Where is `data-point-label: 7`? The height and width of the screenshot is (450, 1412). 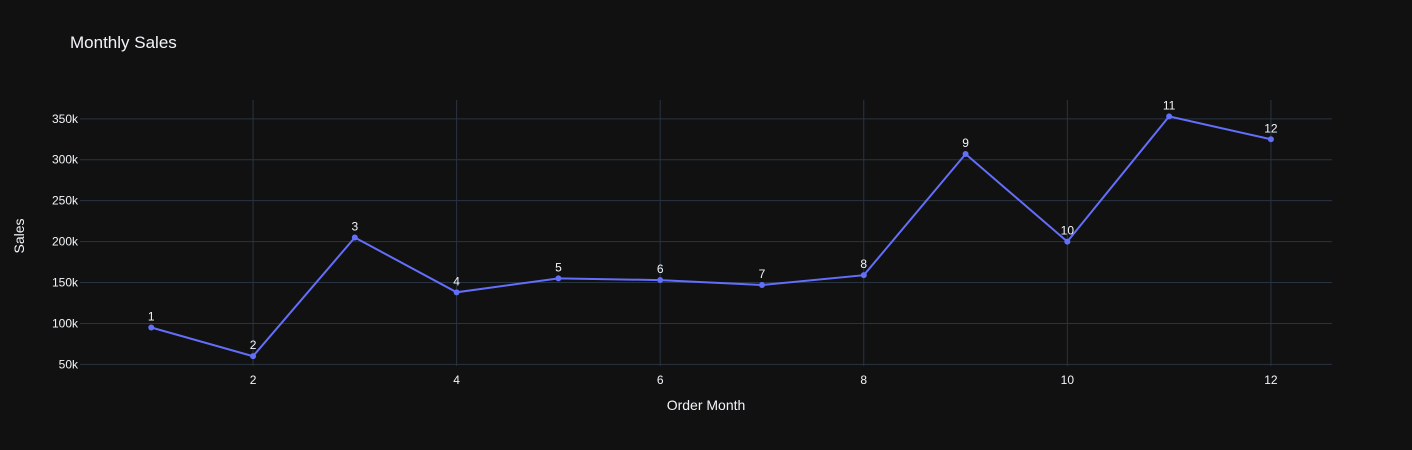 data-point-label: 7 is located at coordinates (762, 274).